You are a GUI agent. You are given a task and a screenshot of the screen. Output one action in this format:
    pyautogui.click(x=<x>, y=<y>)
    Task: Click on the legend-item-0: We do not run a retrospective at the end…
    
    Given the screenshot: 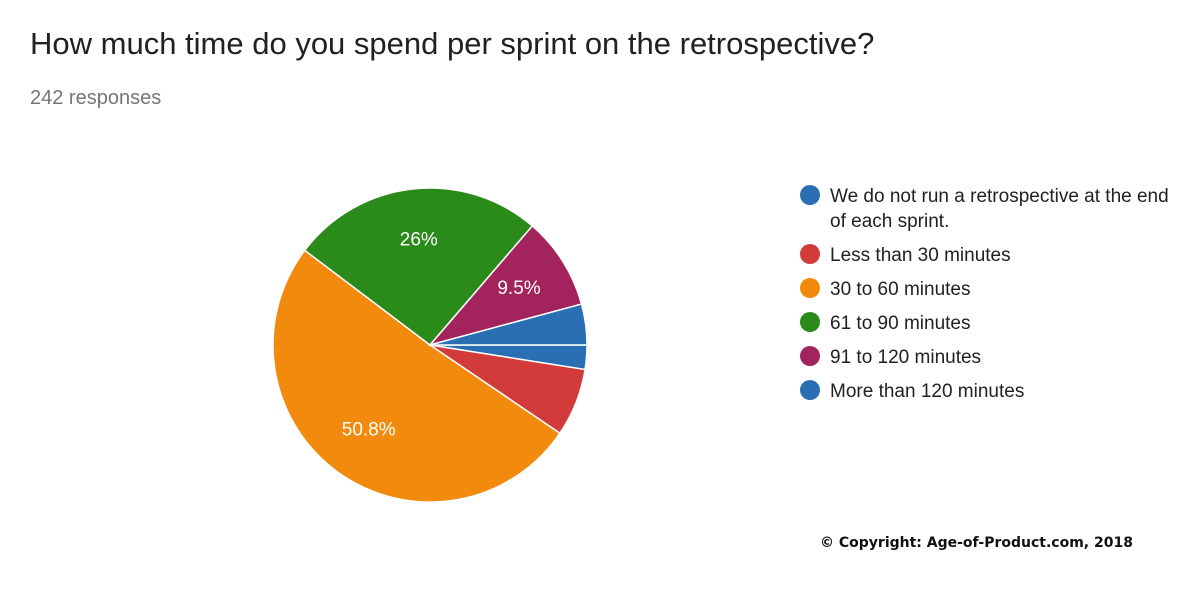 What is the action you would take?
    pyautogui.click(x=990, y=209)
    